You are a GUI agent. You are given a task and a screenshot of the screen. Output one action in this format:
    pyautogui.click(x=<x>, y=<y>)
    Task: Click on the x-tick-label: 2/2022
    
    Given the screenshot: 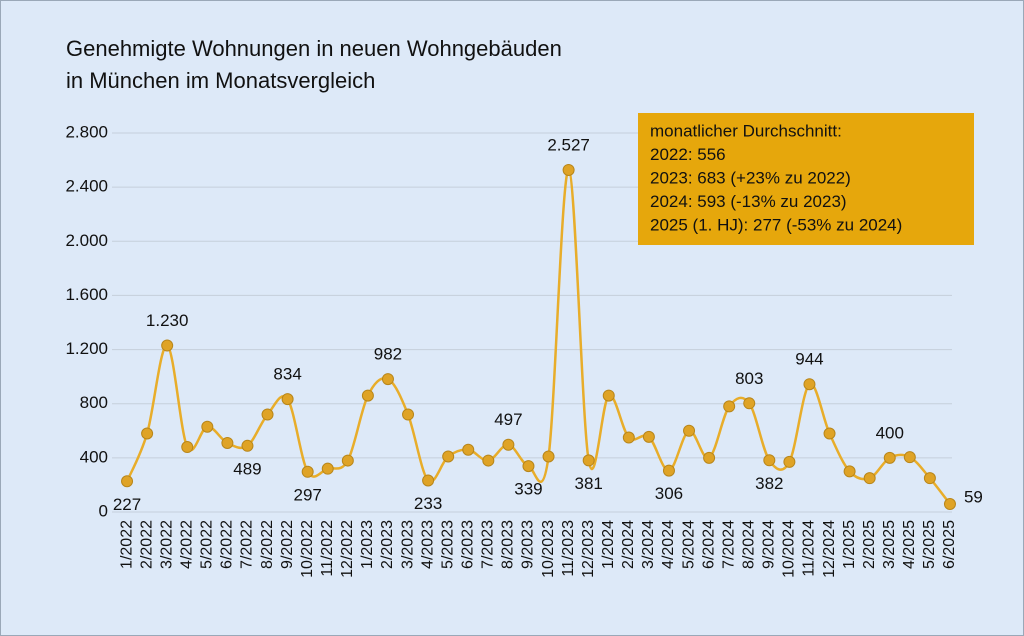 What is the action you would take?
    pyautogui.click(x=146, y=544)
    